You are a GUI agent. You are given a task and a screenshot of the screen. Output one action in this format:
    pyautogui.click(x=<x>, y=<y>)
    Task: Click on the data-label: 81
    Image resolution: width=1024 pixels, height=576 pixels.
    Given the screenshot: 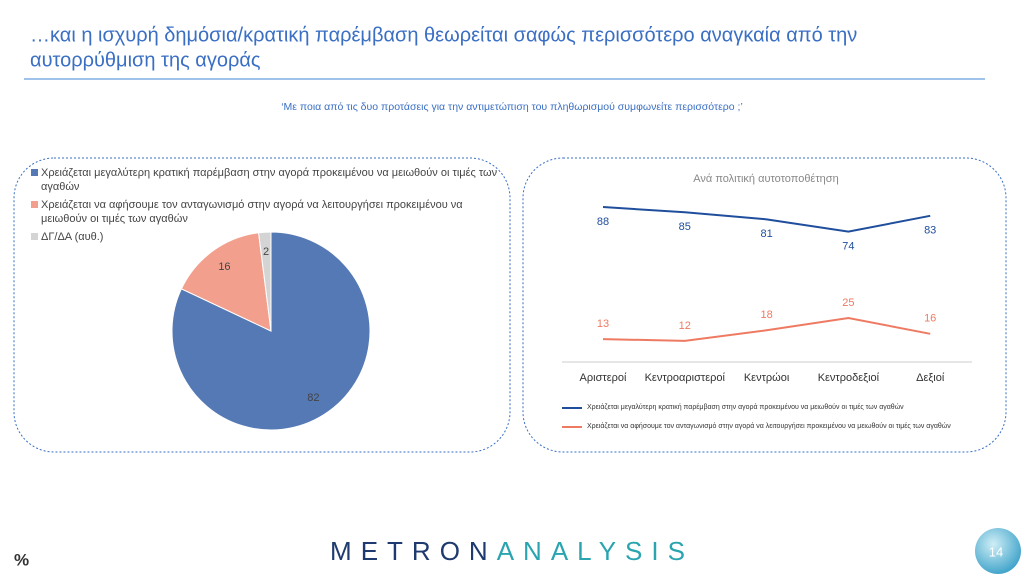 What is the action you would take?
    pyautogui.click(x=766, y=234)
    